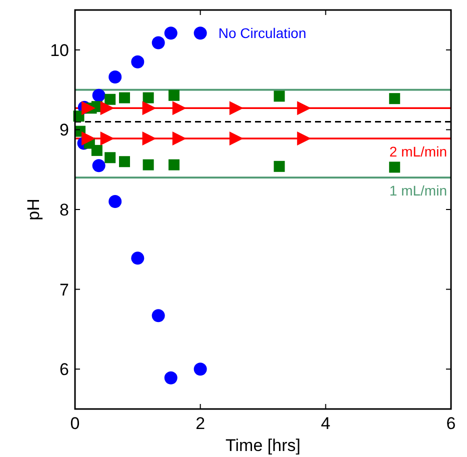 The width and height of the screenshot is (467, 457). What do you see at coordinates (59, 50) in the screenshot?
I see `y-tick-label: 10` at bounding box center [59, 50].